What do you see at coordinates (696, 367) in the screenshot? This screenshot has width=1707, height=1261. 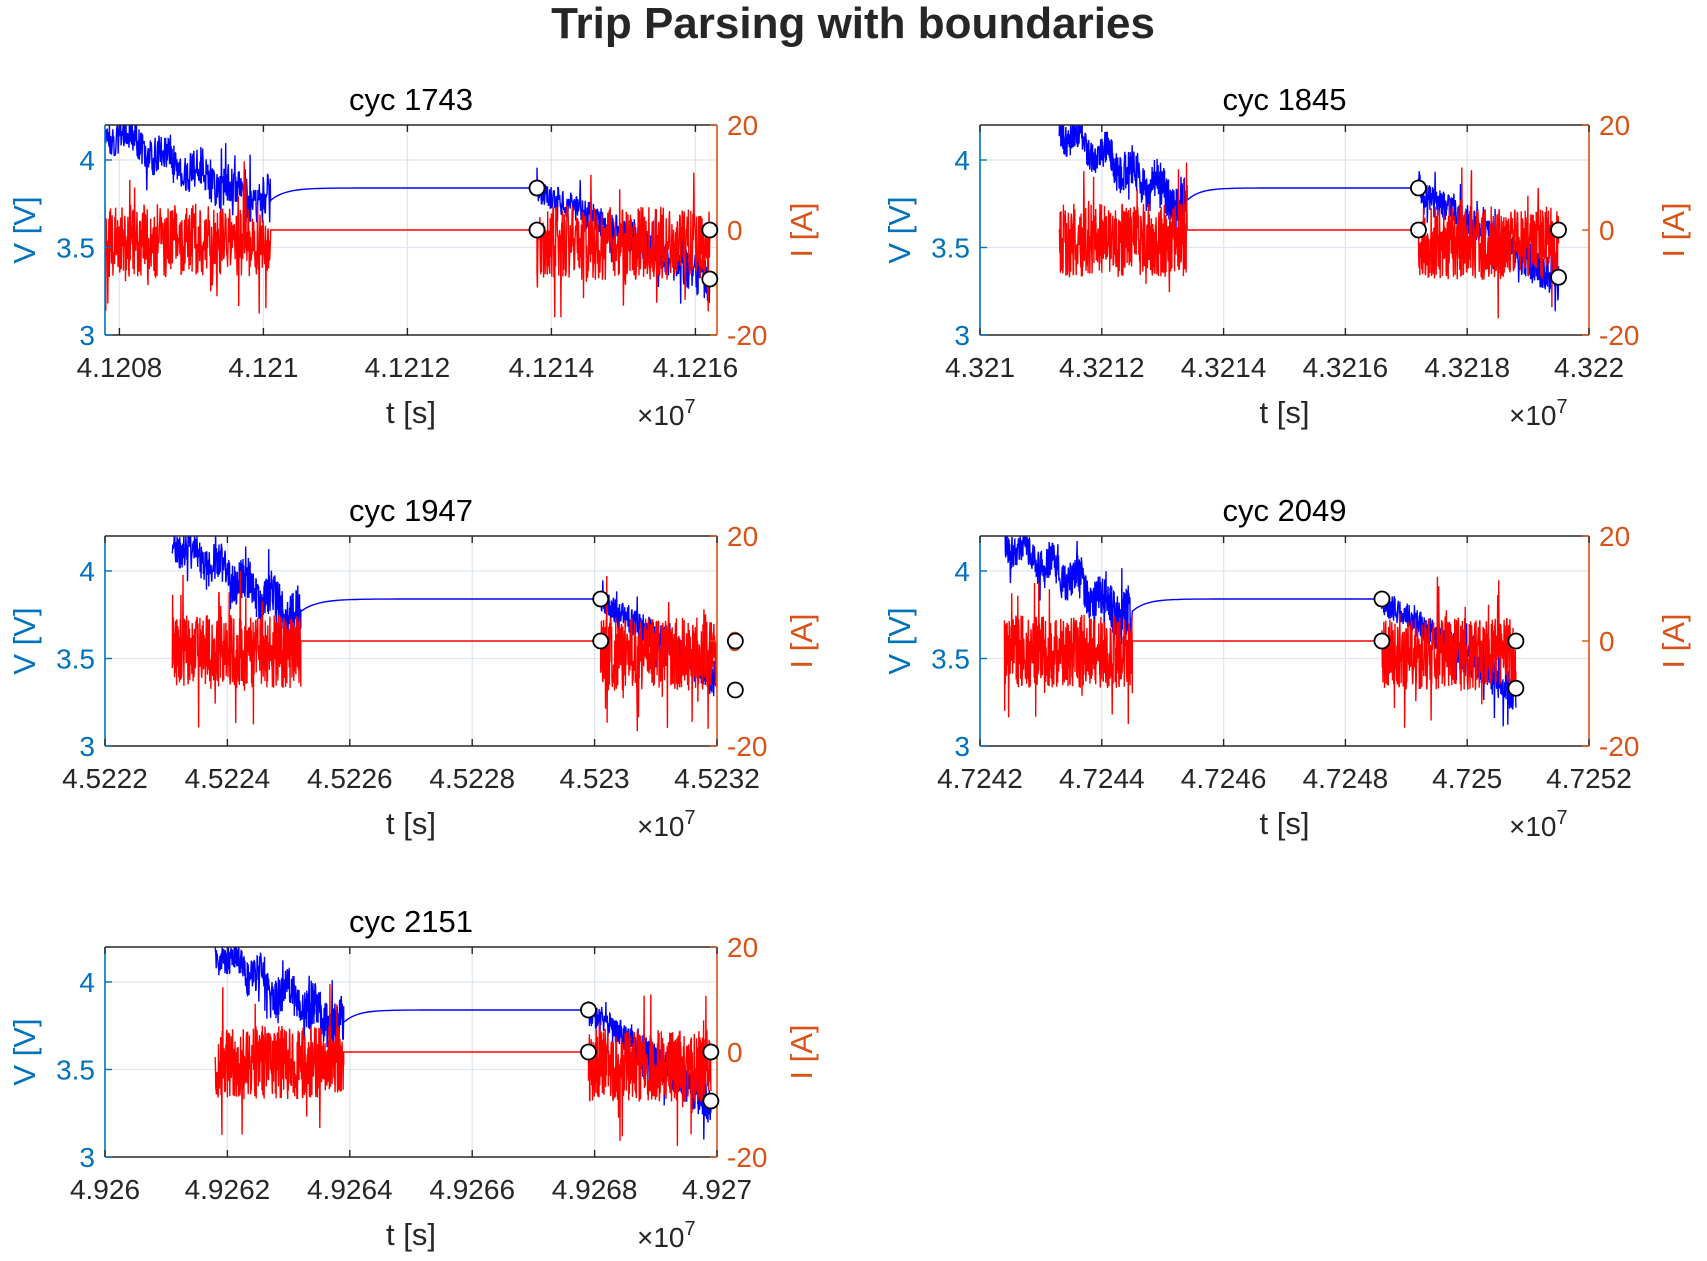 I see `x-tick-label: 4.1216` at bounding box center [696, 367].